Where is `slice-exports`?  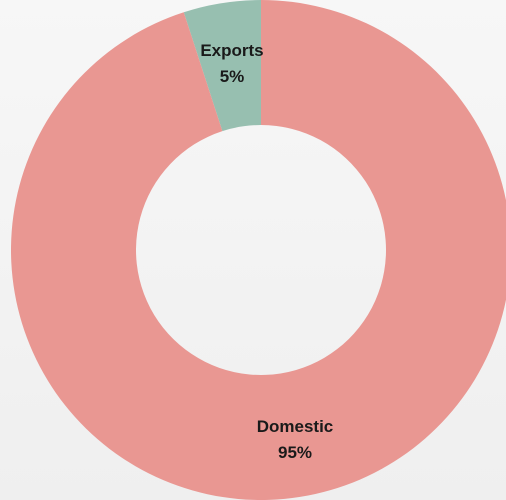 slice-exports is located at coordinates (222, 66).